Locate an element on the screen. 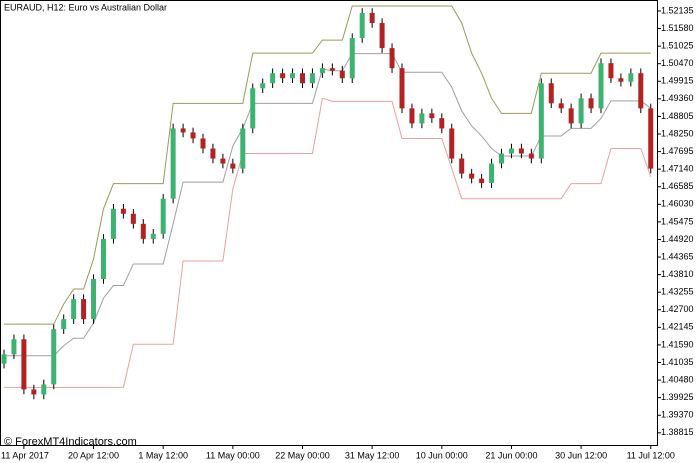 This screenshot has width=696, height=463. x-tick-label: 11 Jul 12:00 is located at coordinates (651, 455).